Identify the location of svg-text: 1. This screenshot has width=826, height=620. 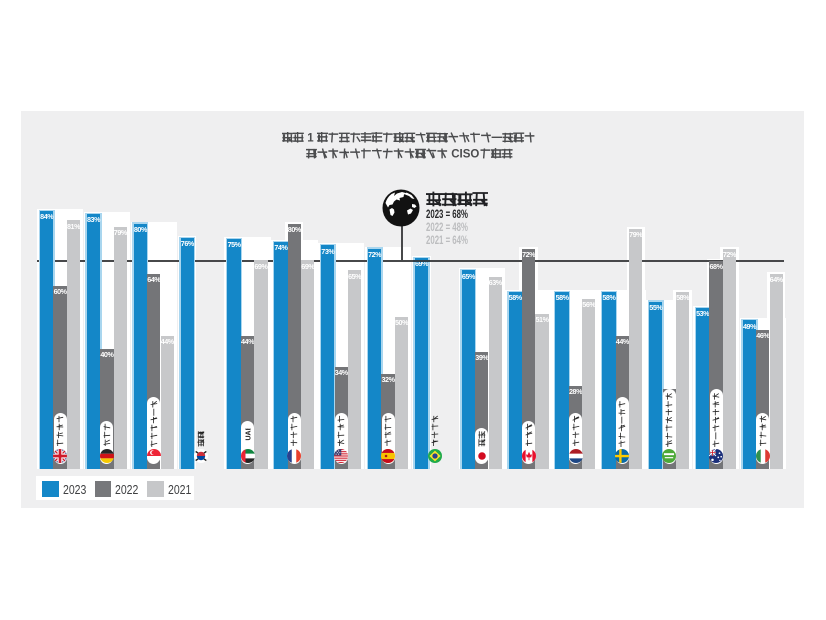
(310, 138).